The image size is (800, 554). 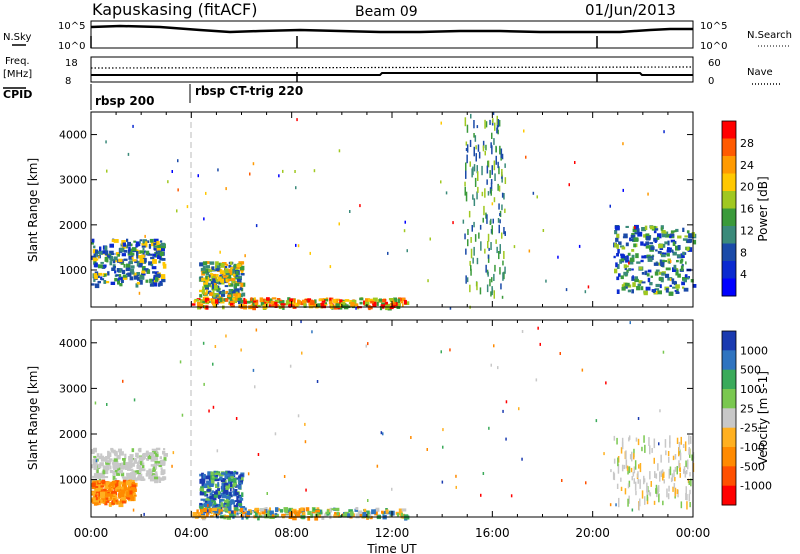 What do you see at coordinates (291, 533) in the screenshot?
I see `x-tick-label: 08:00` at bounding box center [291, 533].